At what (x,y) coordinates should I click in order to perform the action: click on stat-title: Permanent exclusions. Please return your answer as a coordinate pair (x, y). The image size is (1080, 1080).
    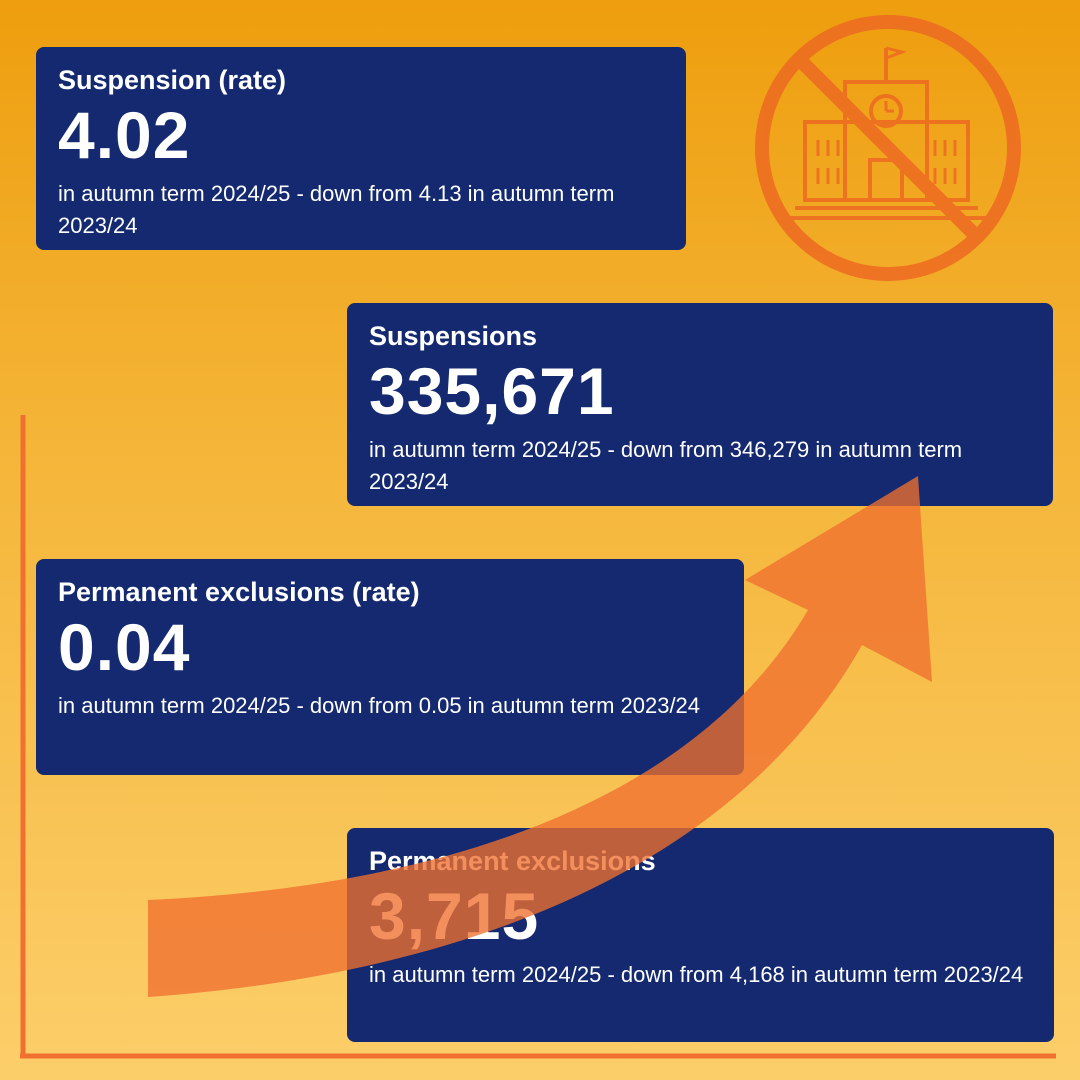
    Looking at the image, I should click on (512, 861).